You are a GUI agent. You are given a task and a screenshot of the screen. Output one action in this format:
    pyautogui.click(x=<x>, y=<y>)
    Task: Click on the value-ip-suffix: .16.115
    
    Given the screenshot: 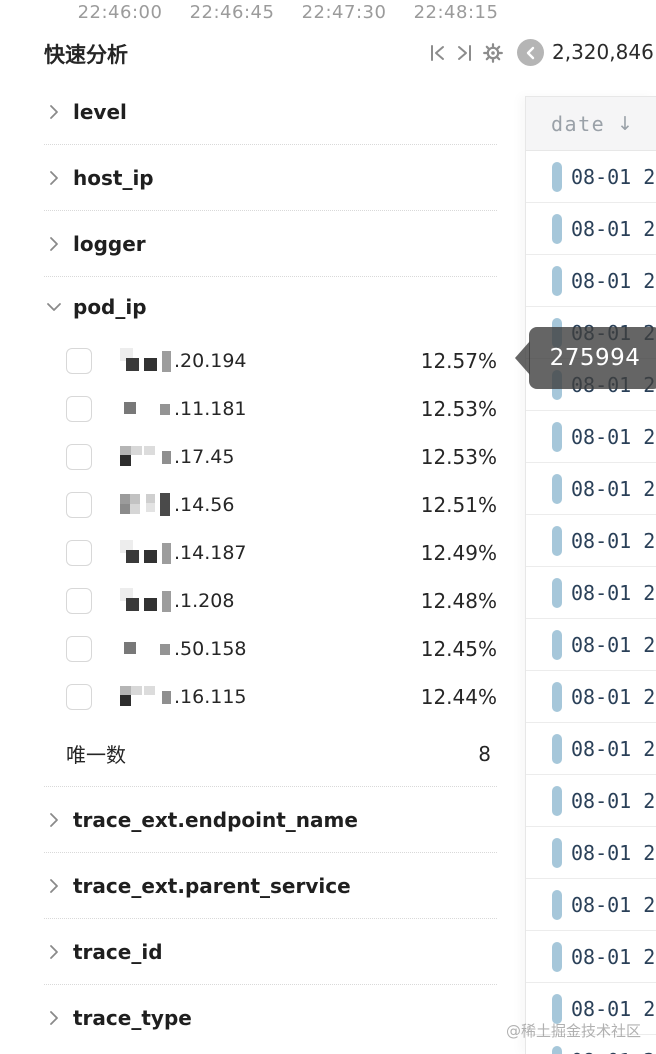 What is the action you would take?
    pyautogui.click(x=210, y=697)
    